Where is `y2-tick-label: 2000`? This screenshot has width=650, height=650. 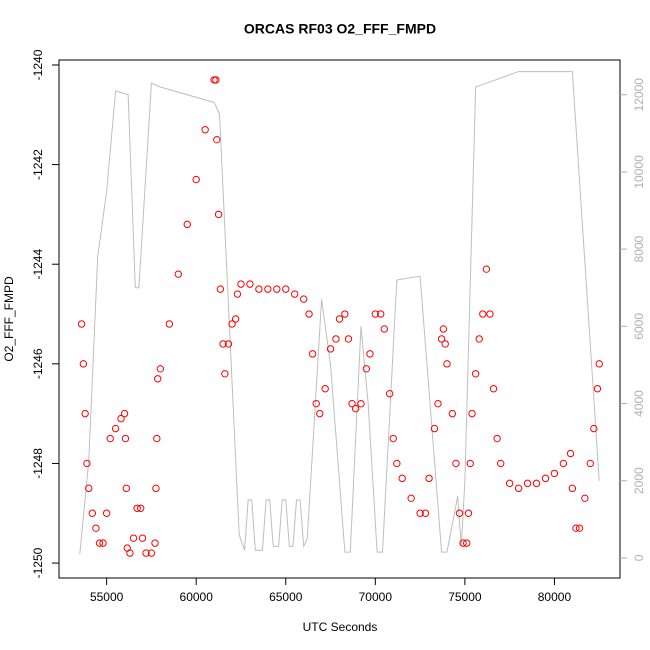 y2-tick-label: 2000 is located at coordinates (639, 480).